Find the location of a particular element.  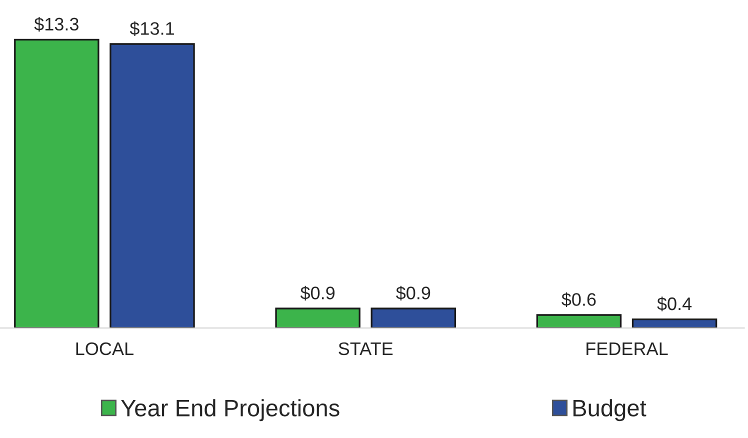

data-label: $13.1 is located at coordinates (152, 28).